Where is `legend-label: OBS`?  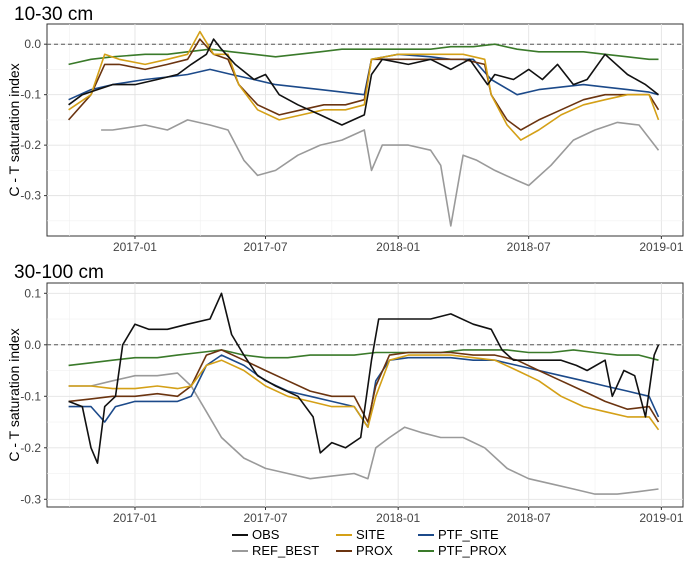
legend-label: OBS is located at coordinates (266, 534).